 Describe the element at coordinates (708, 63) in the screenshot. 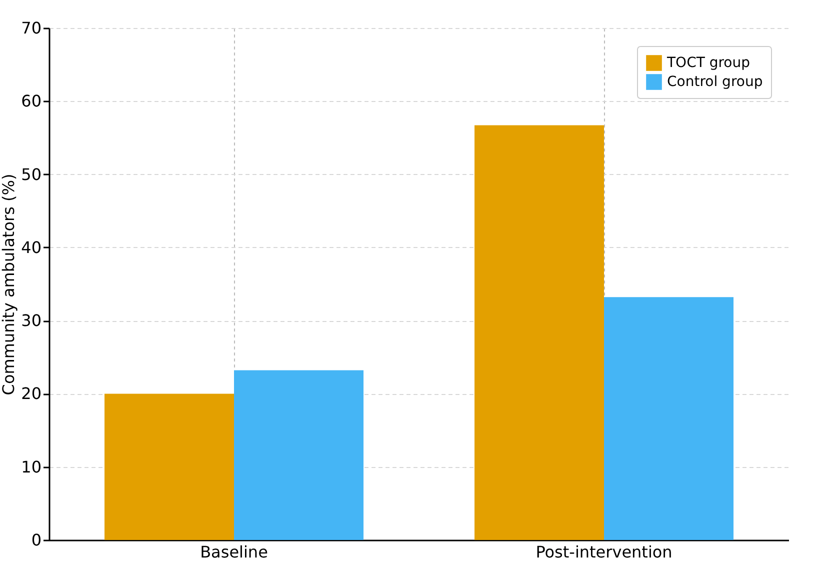

I see `legend-label: TOCT group` at that location.